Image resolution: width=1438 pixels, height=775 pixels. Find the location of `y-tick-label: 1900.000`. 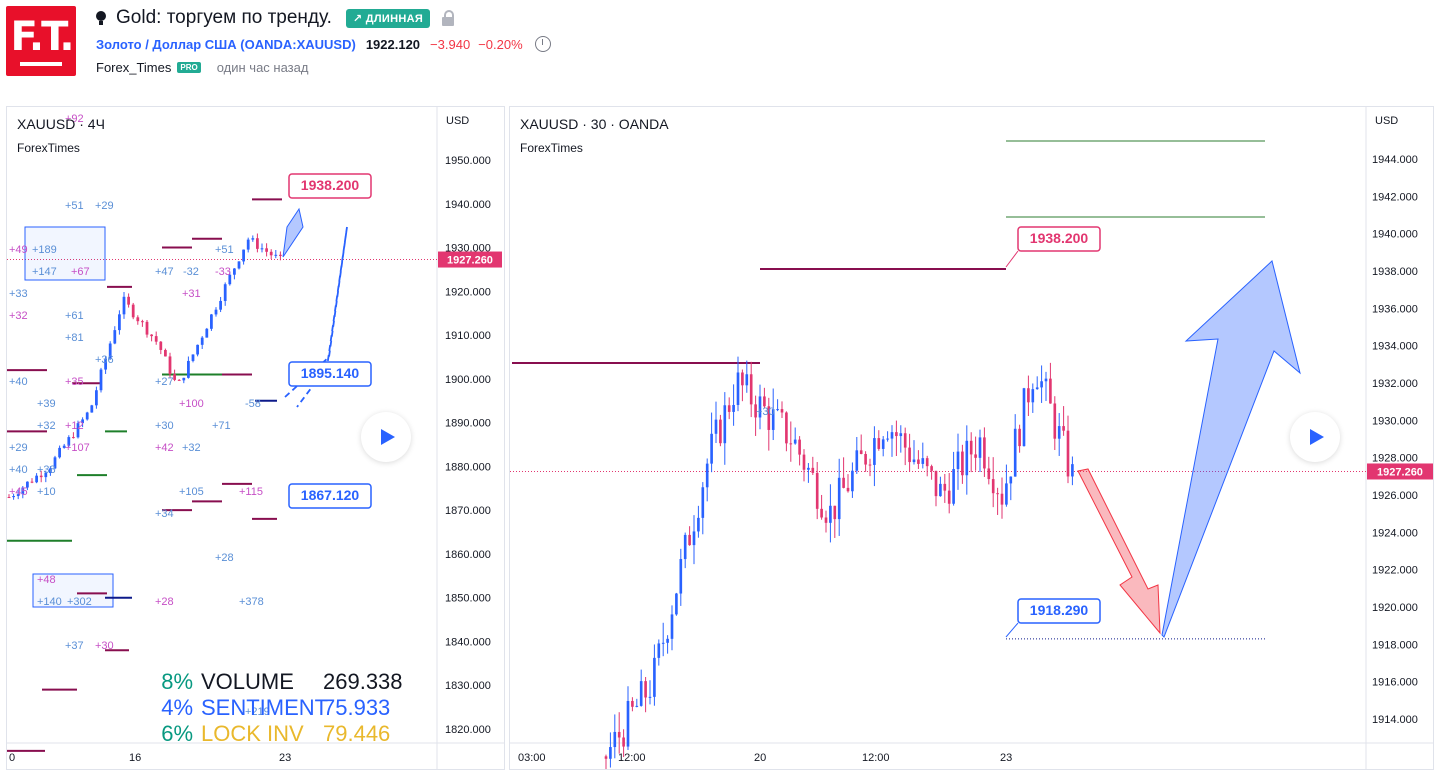

y-tick-label: 1900.000 is located at coordinates (468, 380).